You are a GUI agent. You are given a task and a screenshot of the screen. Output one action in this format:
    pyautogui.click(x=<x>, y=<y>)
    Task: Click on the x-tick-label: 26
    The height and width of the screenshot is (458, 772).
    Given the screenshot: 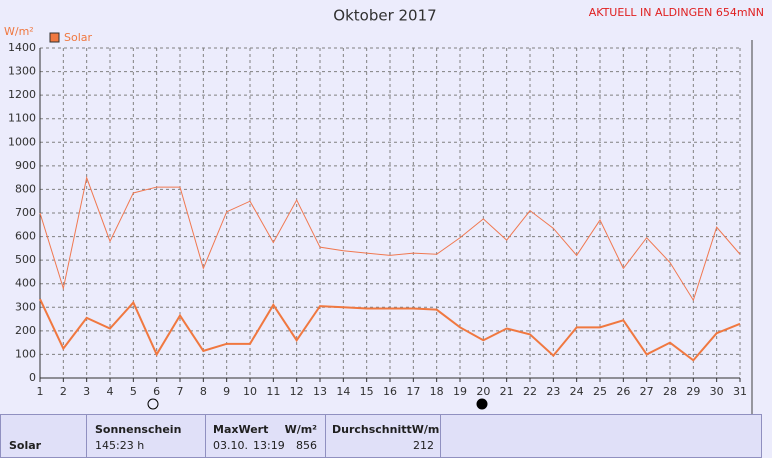 What is the action you would take?
    pyautogui.click(x=623, y=391)
    